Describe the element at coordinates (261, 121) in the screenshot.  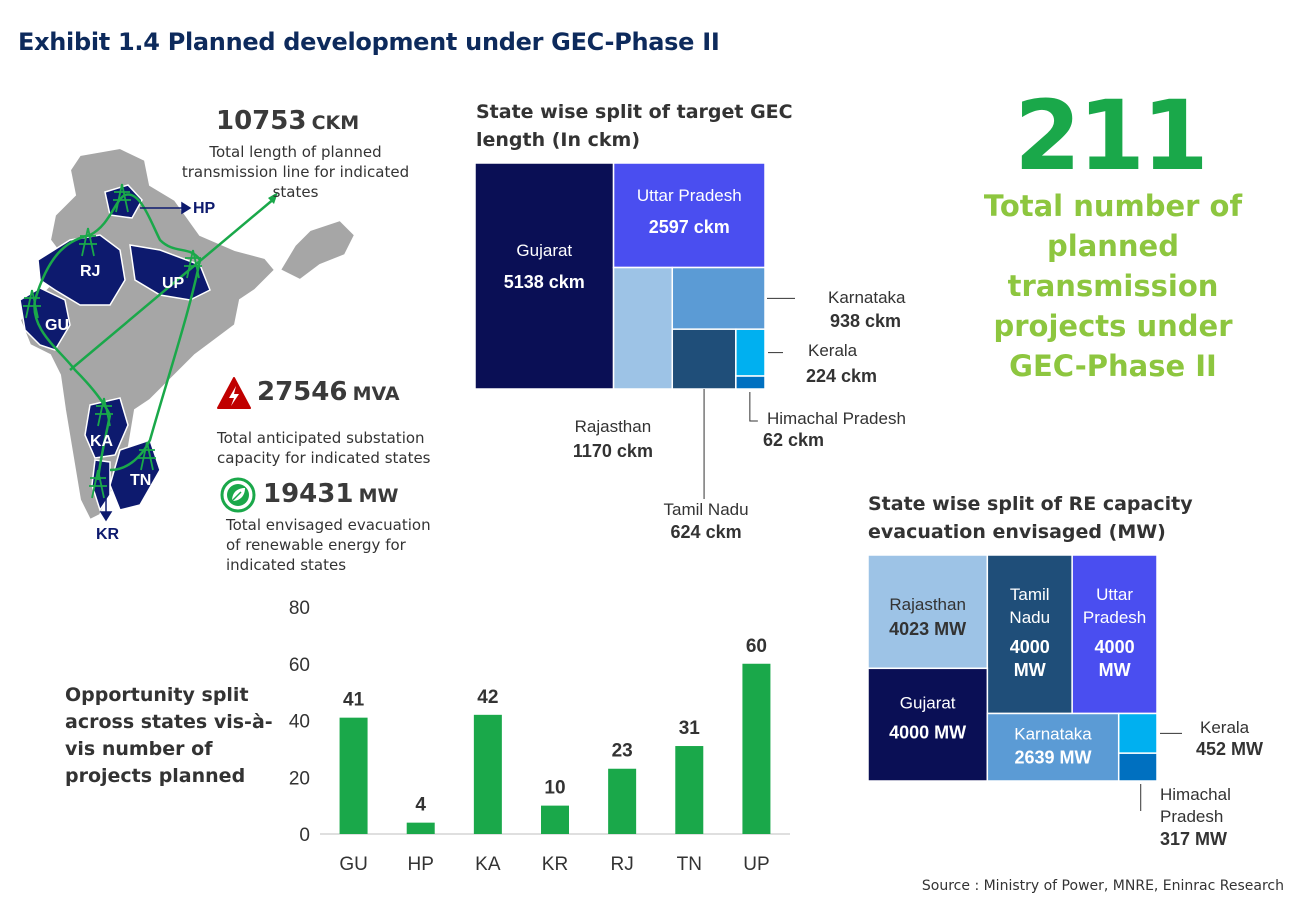
I see `stat-ckm-value: 10753` at that location.